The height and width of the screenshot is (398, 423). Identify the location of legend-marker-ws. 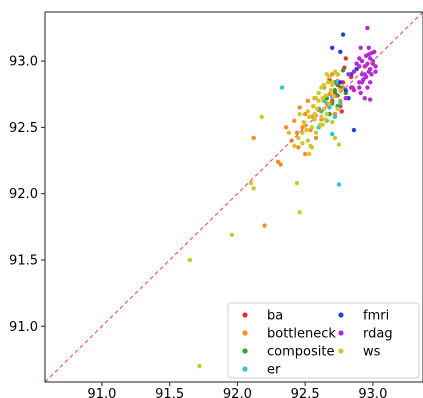
(341, 351).